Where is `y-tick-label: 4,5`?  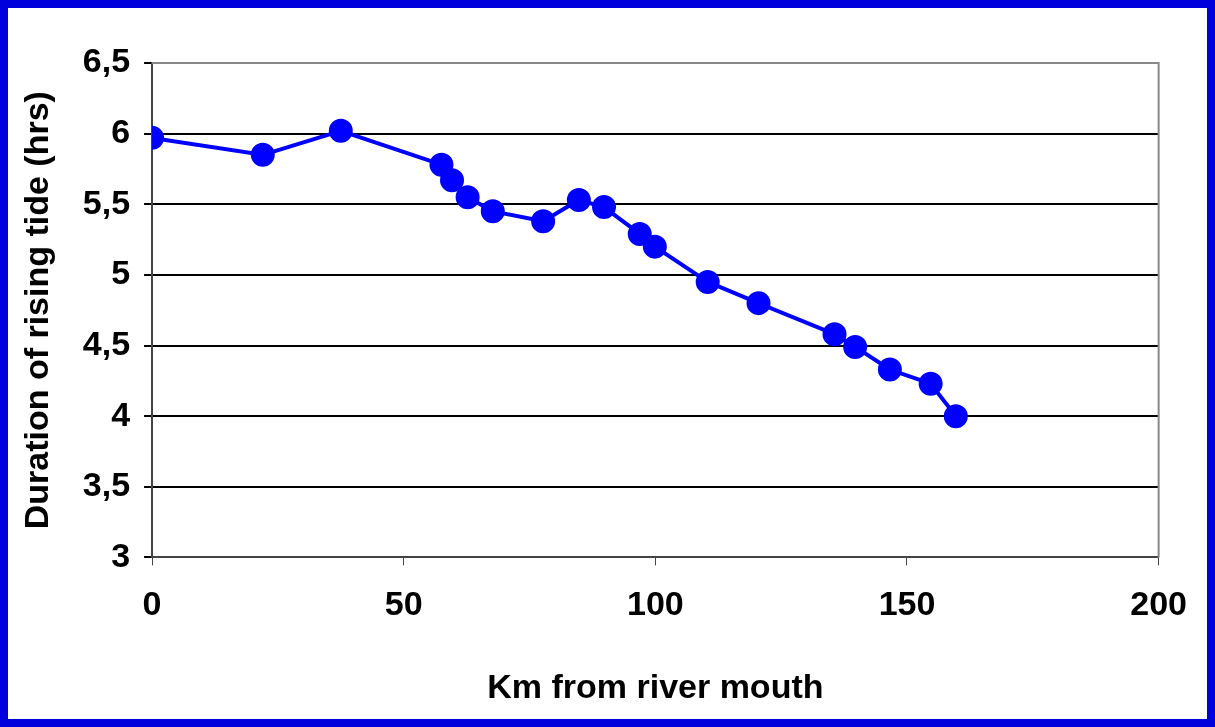 y-tick-label: 4,5 is located at coordinates (106, 342).